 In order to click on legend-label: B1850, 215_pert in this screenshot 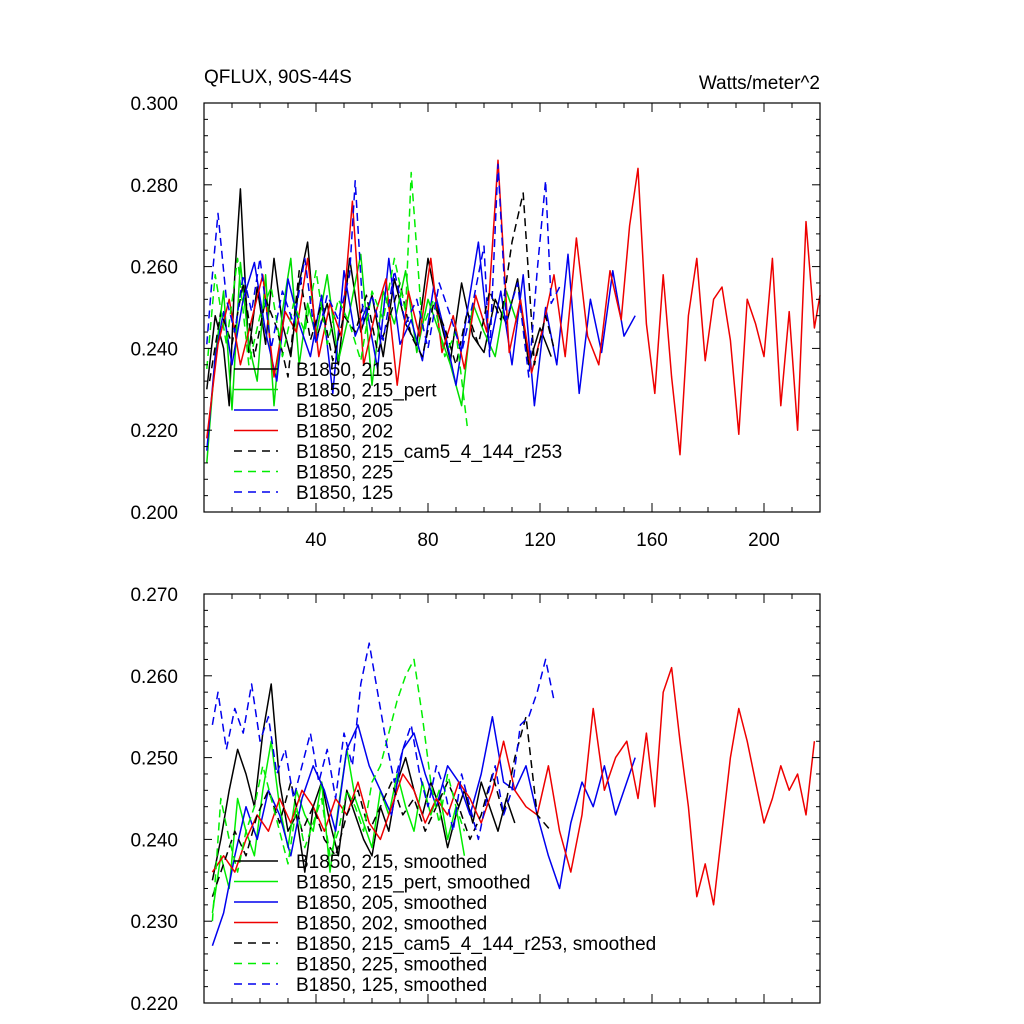, I will do `click(366, 391)`.